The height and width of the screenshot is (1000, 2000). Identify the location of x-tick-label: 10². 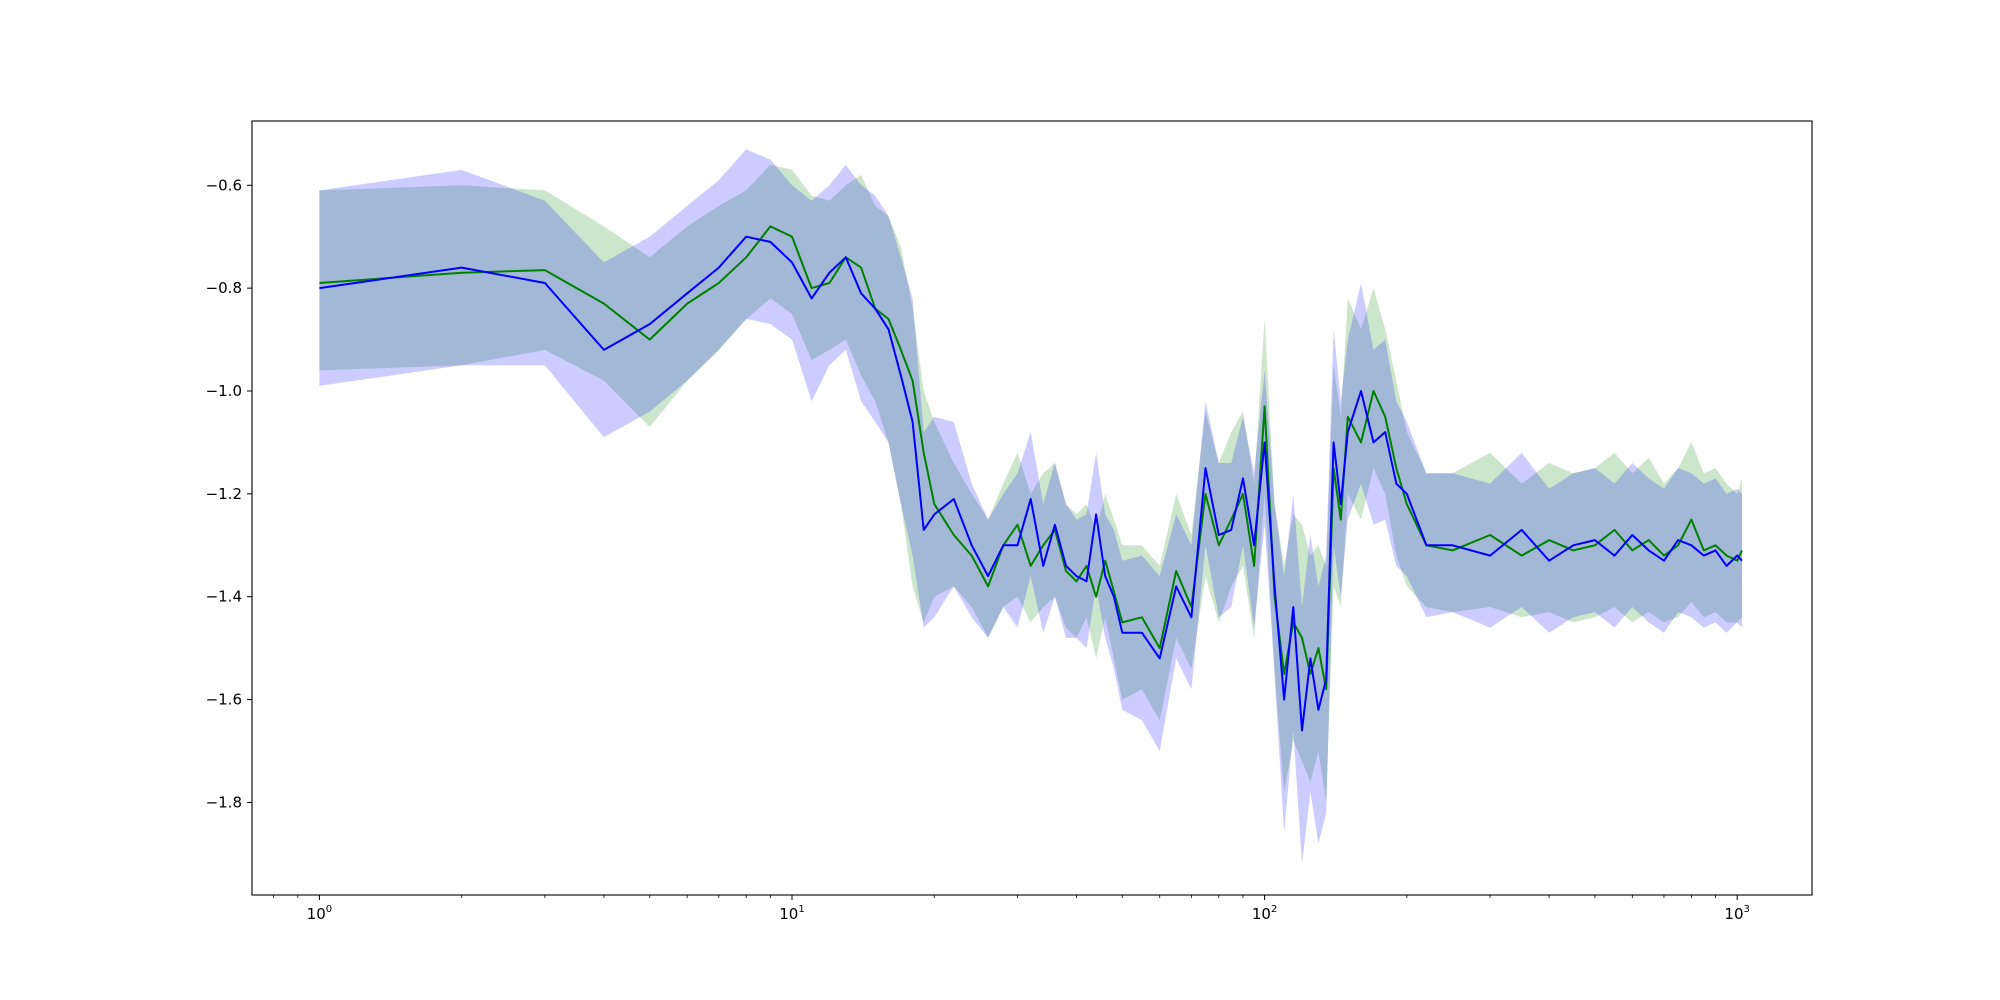
(1264, 913).